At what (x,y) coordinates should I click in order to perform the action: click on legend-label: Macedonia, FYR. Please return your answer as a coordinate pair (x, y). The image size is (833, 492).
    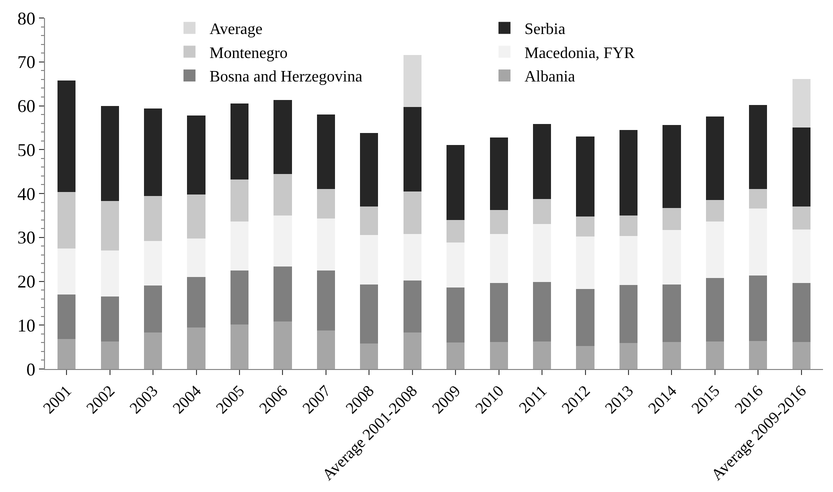
    Looking at the image, I should click on (580, 53).